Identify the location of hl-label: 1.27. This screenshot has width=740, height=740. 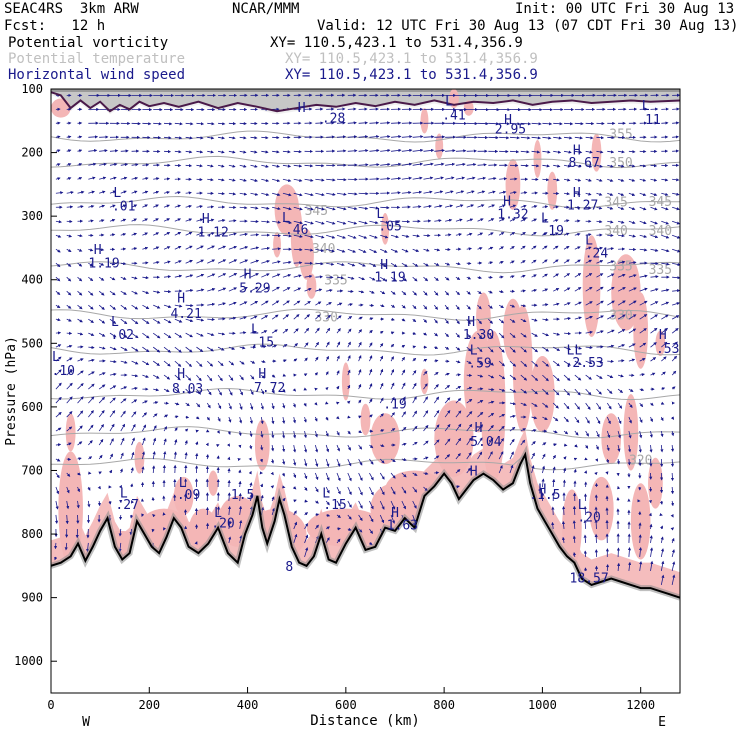
(582, 206).